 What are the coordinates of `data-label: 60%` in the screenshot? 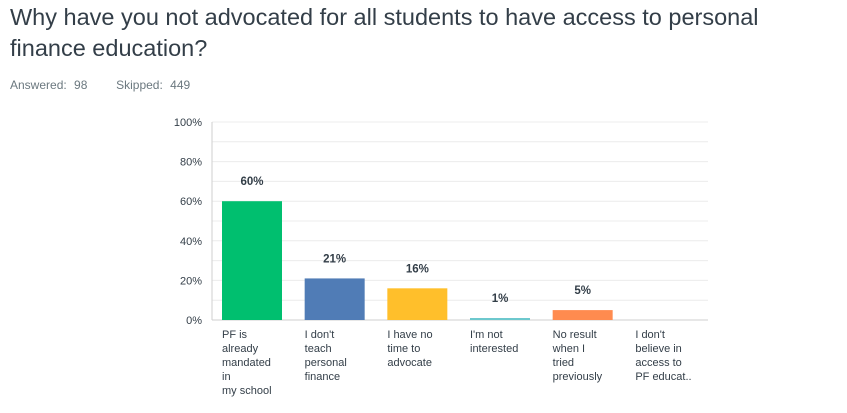 It's located at (251, 182).